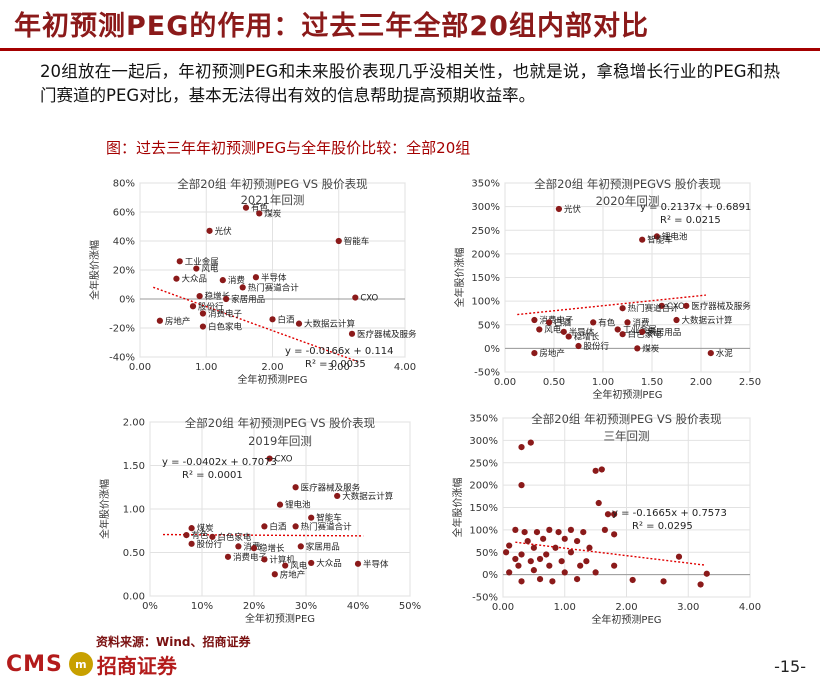 Image resolution: width=820 pixels, height=679 pixels. I want to click on y-tick-label: 200%, so click(485, 254).